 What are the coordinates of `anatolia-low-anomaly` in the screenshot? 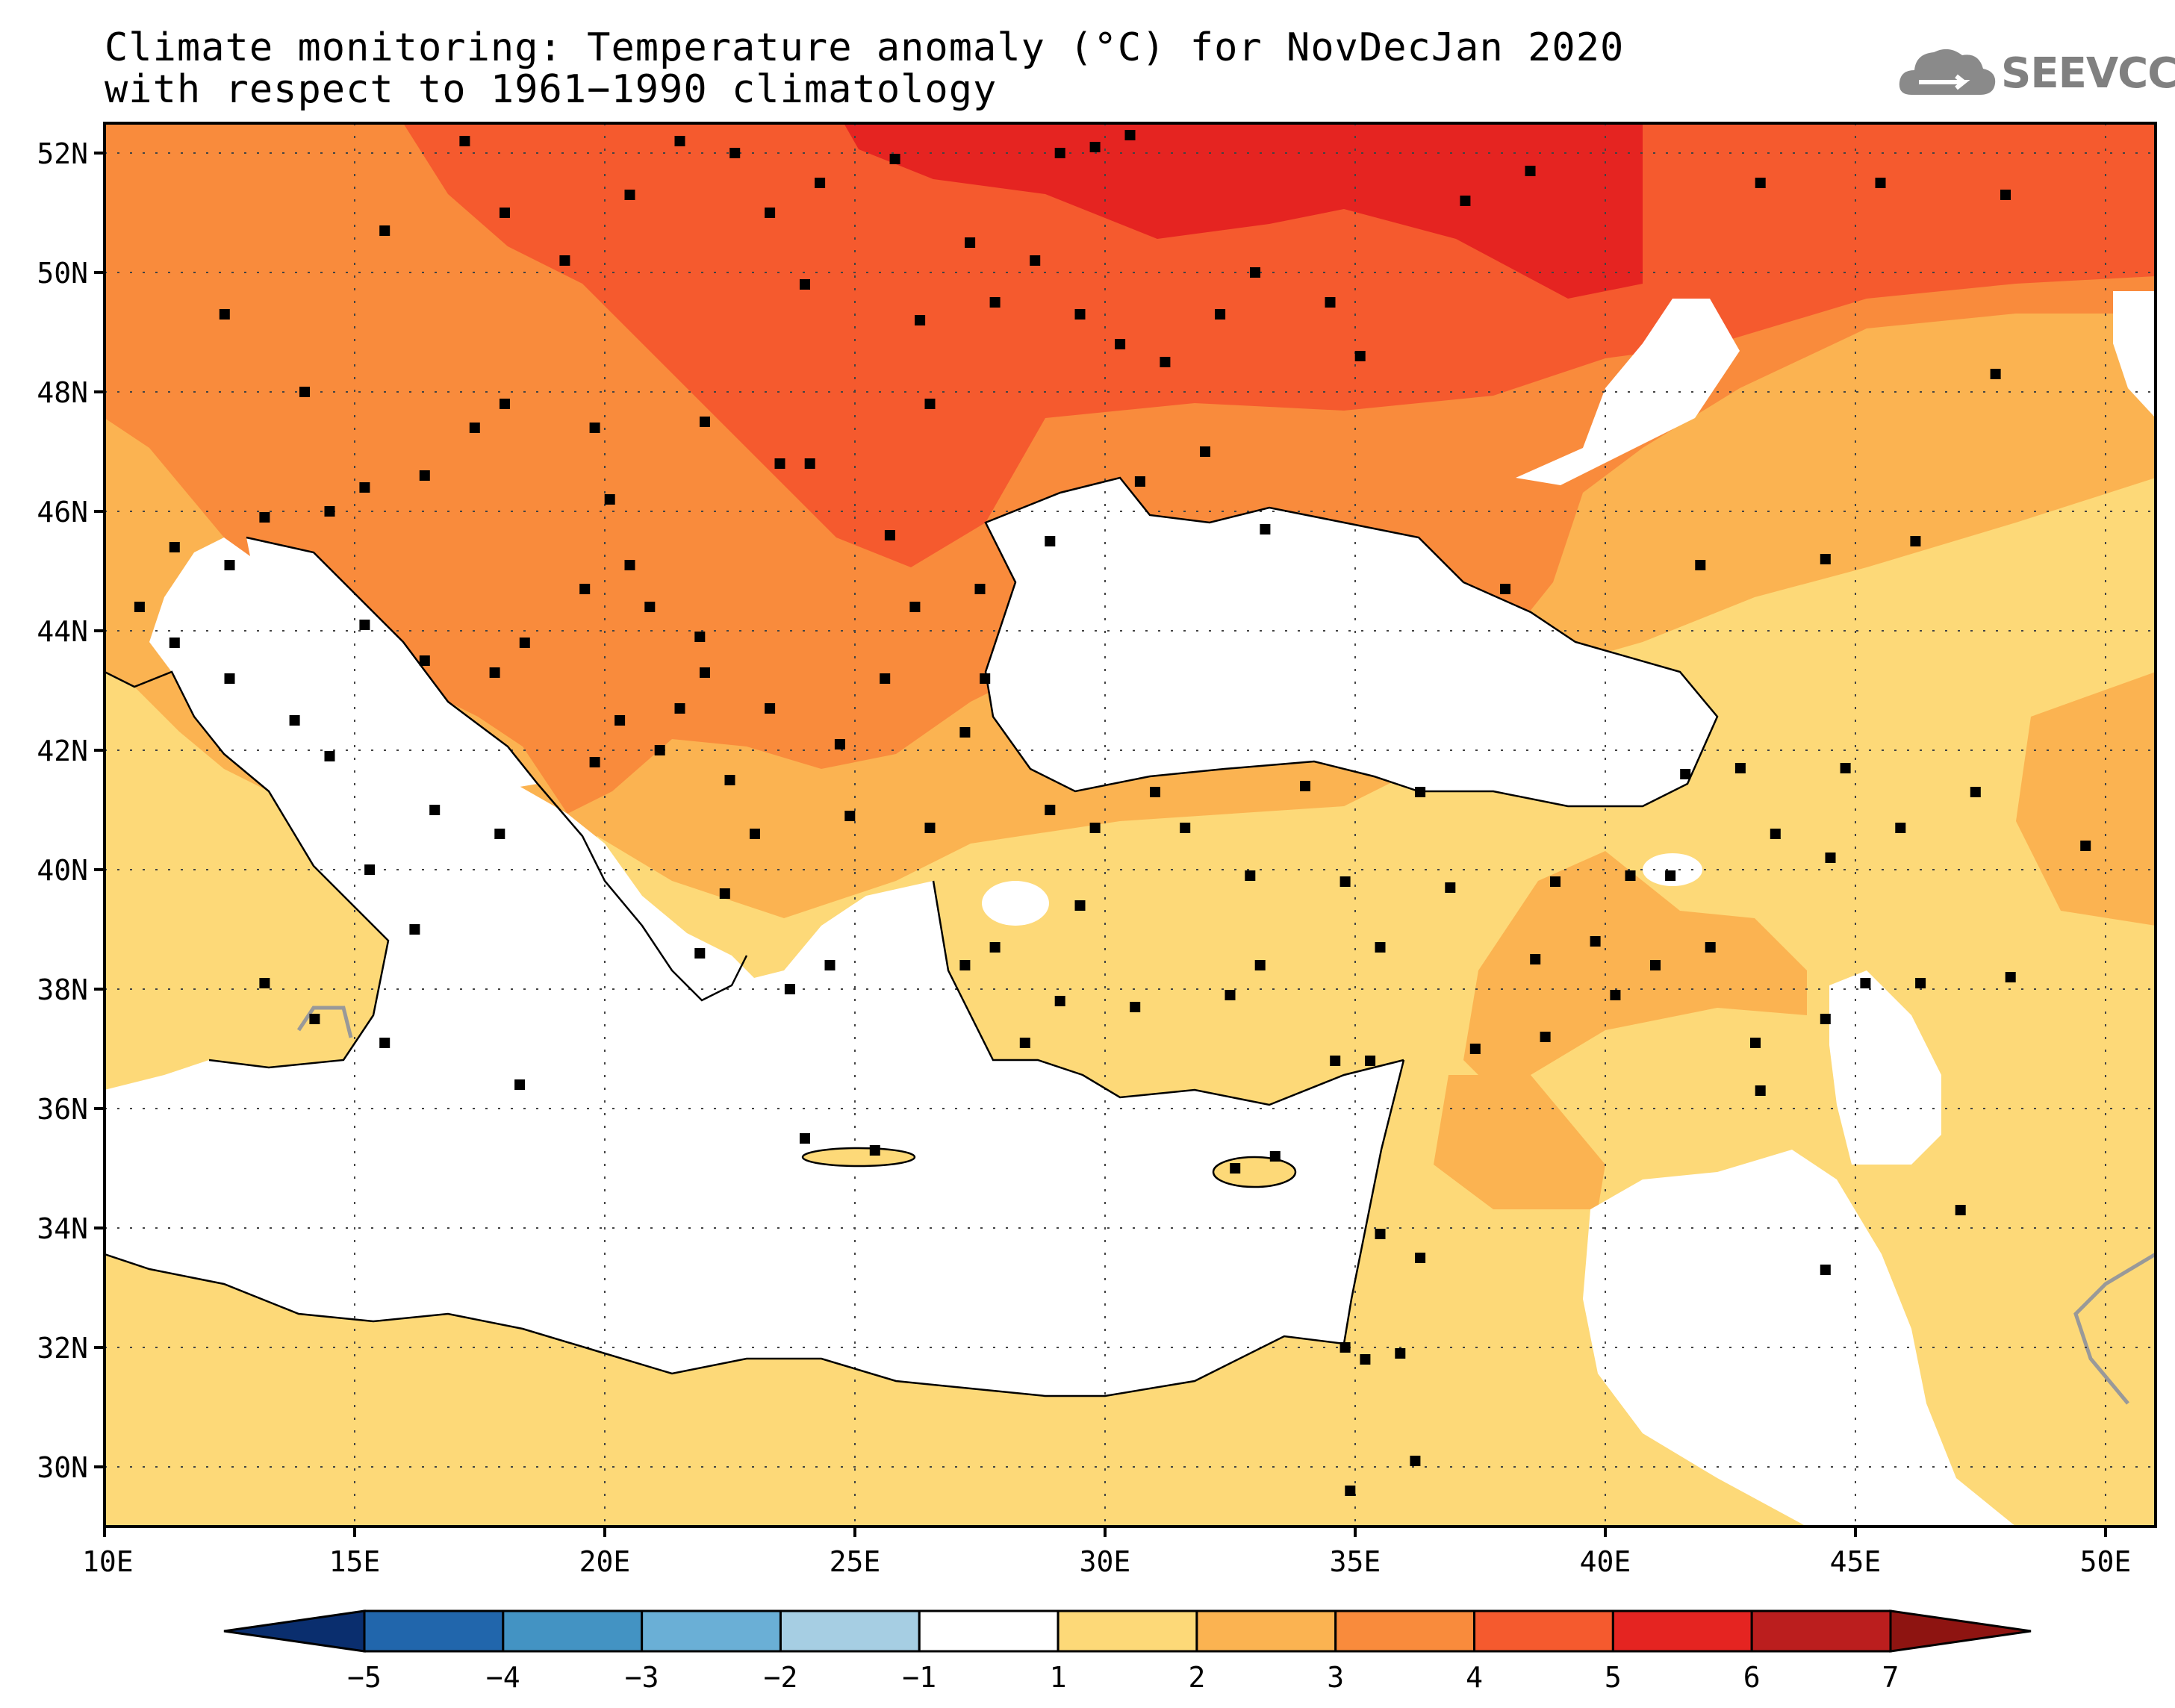 It's located at (1015, 903).